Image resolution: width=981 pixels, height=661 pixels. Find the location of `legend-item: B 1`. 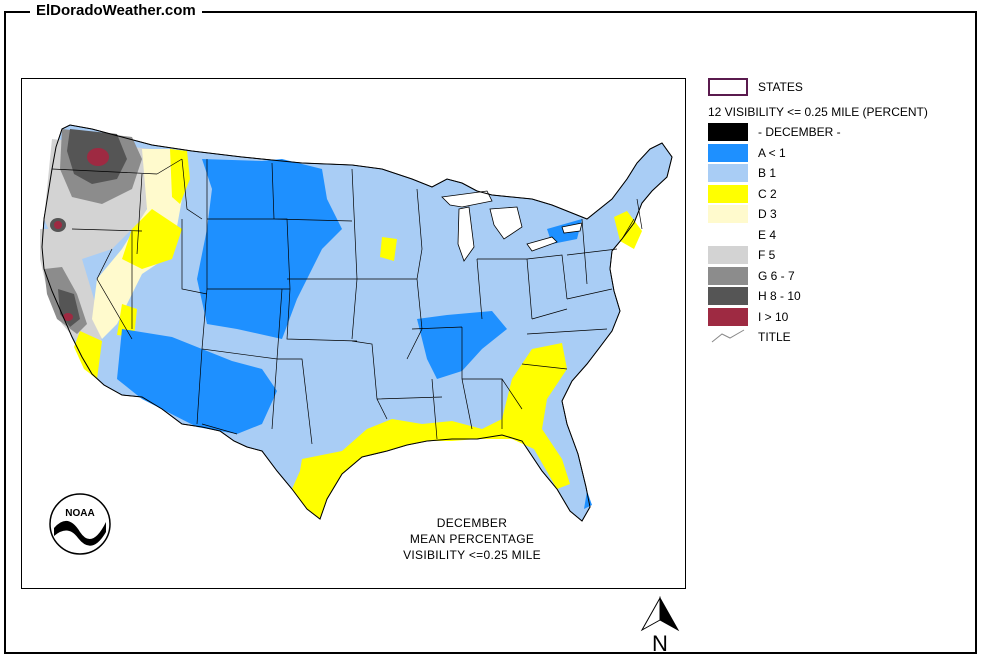

legend-item: B 1 is located at coordinates (742, 173).